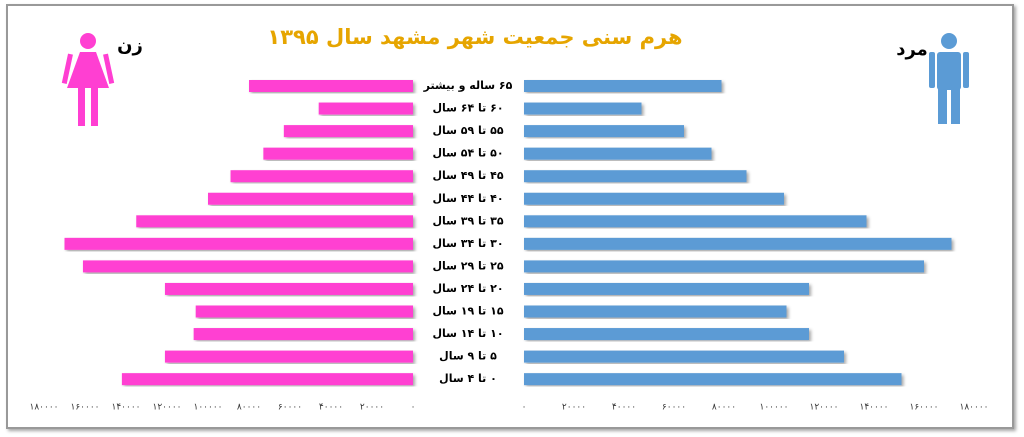  I want to click on category-label: ۵۵ تا ۵۹ سال, so click(467, 130).